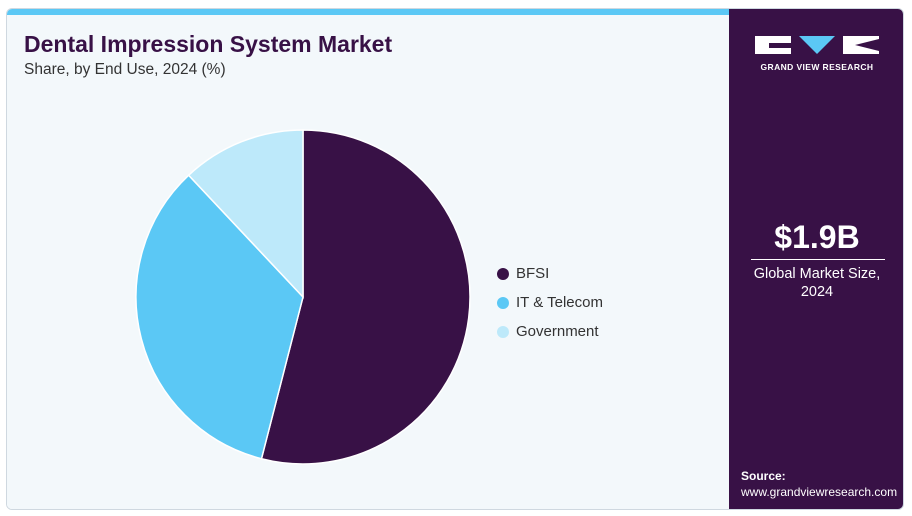  I want to click on legend-label: IT & Telecom, so click(559, 302).